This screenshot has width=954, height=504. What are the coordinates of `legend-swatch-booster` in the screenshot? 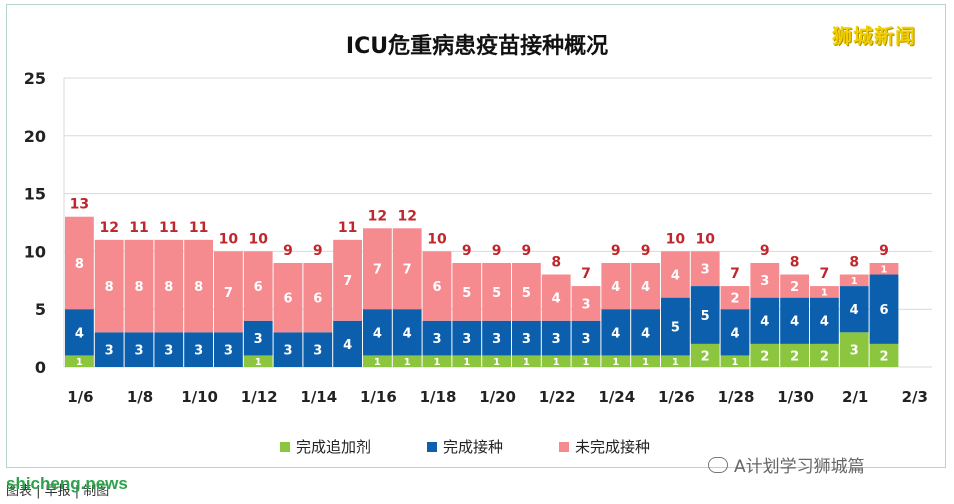 It's located at (285, 446).